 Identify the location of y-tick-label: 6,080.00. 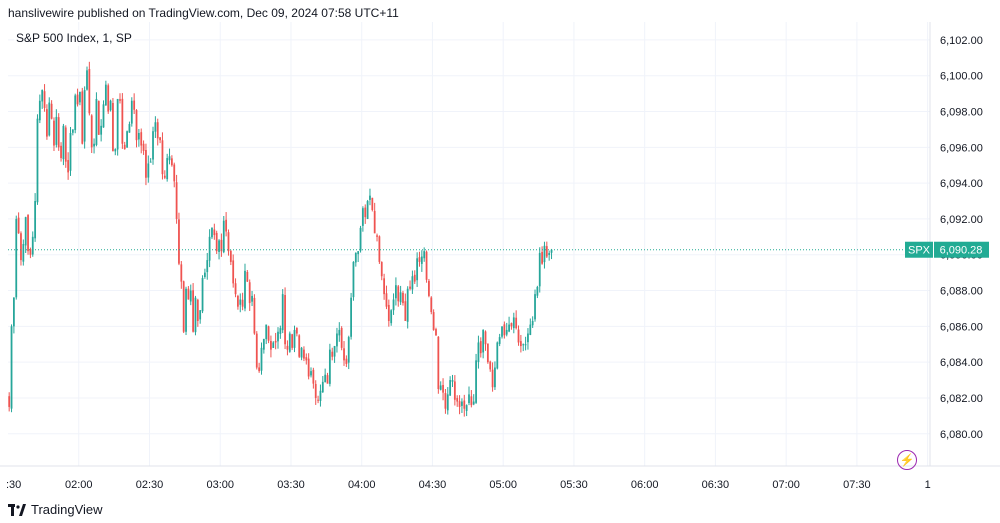
(961, 435).